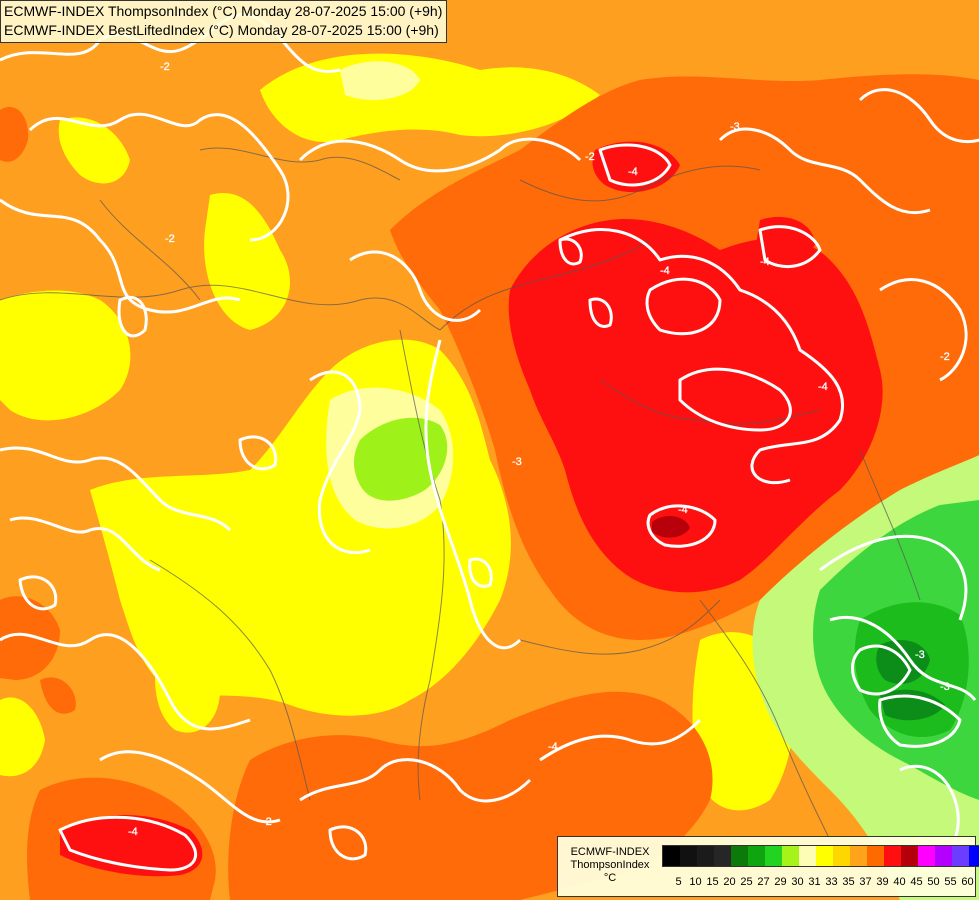 The image size is (979, 900). Describe the element at coordinates (831, 882) in the screenshot. I see `legend-tick: 33` at that location.